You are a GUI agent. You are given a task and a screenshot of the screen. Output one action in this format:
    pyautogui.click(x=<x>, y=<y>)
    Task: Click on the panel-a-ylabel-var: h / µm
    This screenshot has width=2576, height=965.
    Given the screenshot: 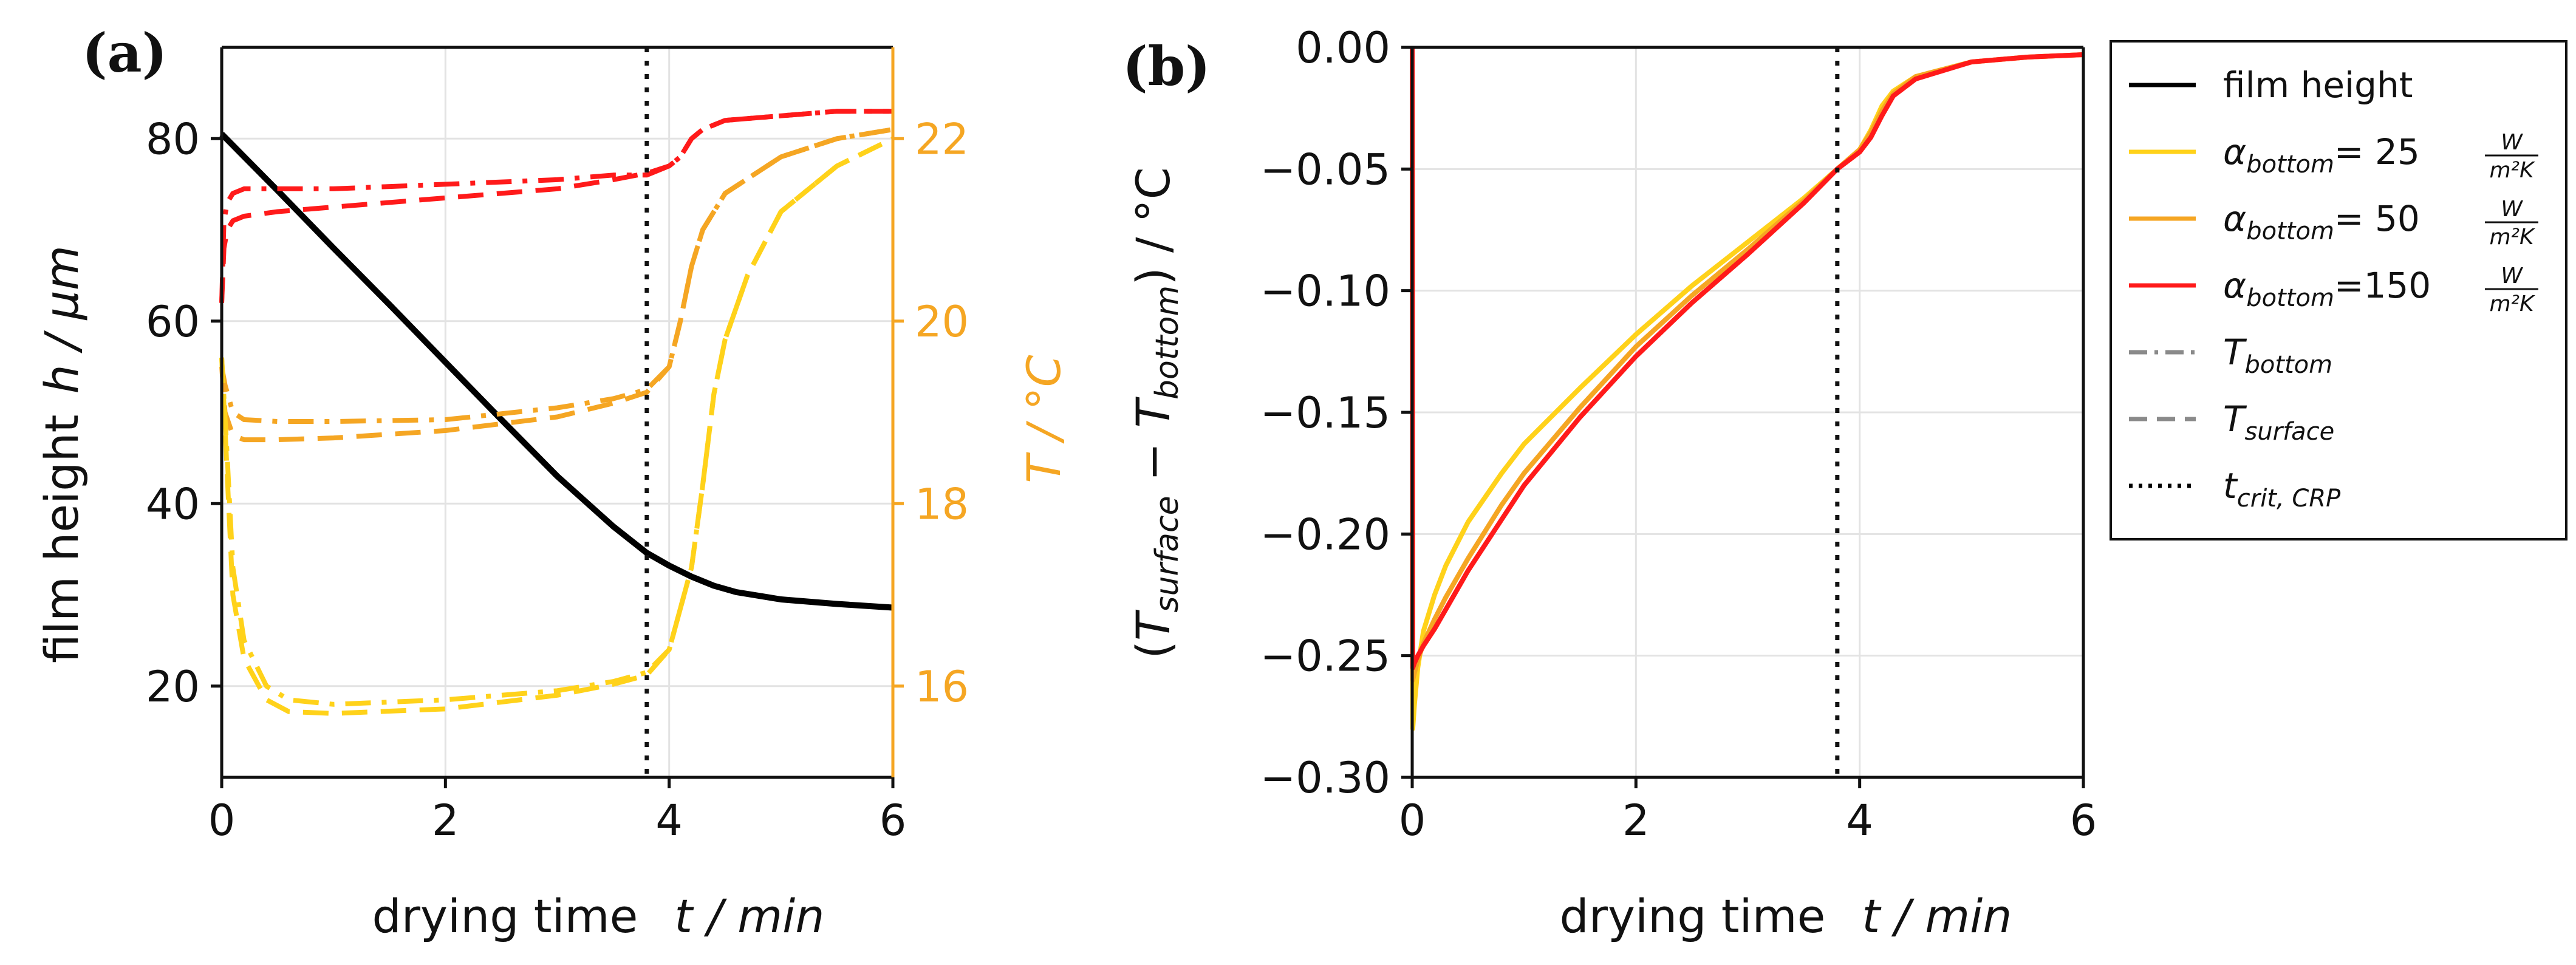 What is the action you would take?
    pyautogui.click(x=62, y=319)
    